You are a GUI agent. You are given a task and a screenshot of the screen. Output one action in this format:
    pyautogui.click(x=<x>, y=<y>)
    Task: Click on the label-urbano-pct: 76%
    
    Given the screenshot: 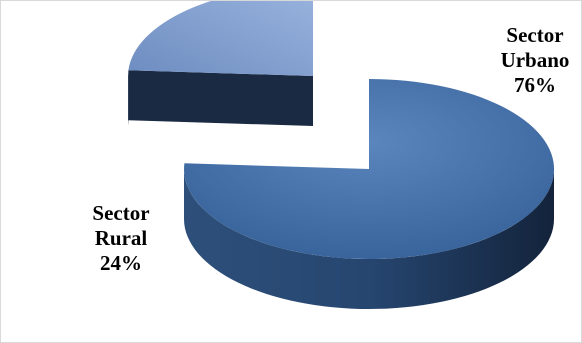 What is the action you would take?
    pyautogui.click(x=535, y=85)
    